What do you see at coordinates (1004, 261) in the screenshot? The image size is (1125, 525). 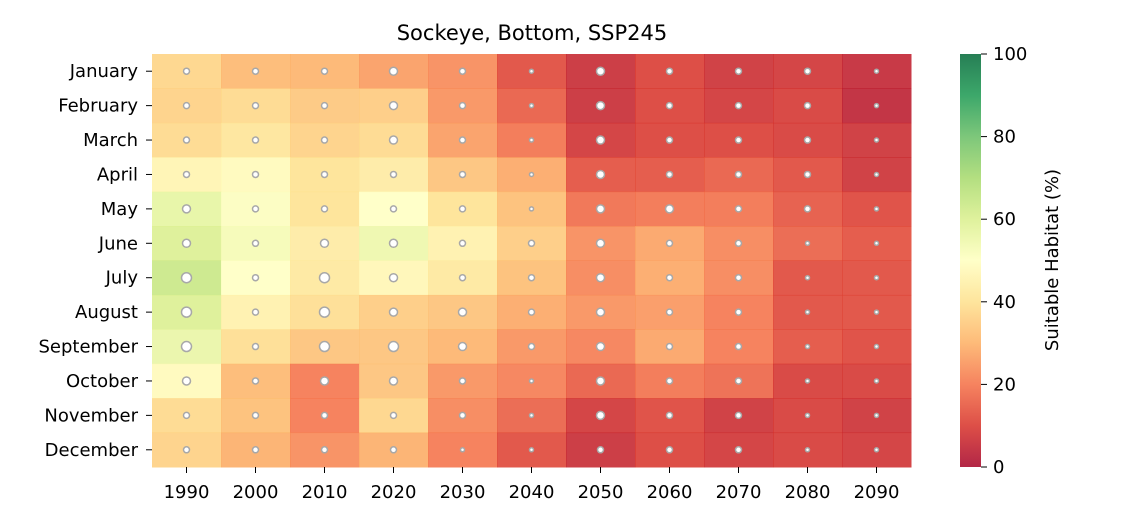 I see `colorbar-ticks: 0 20 40 60 80 100` at bounding box center [1004, 261].